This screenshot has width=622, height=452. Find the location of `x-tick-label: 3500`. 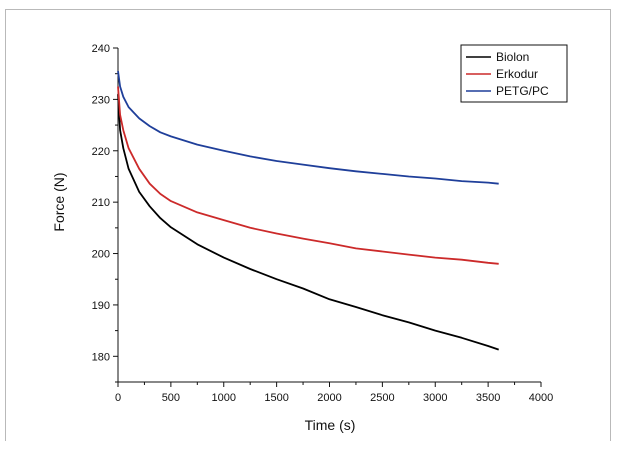

x-tick-label: 3500 is located at coordinates (488, 398).